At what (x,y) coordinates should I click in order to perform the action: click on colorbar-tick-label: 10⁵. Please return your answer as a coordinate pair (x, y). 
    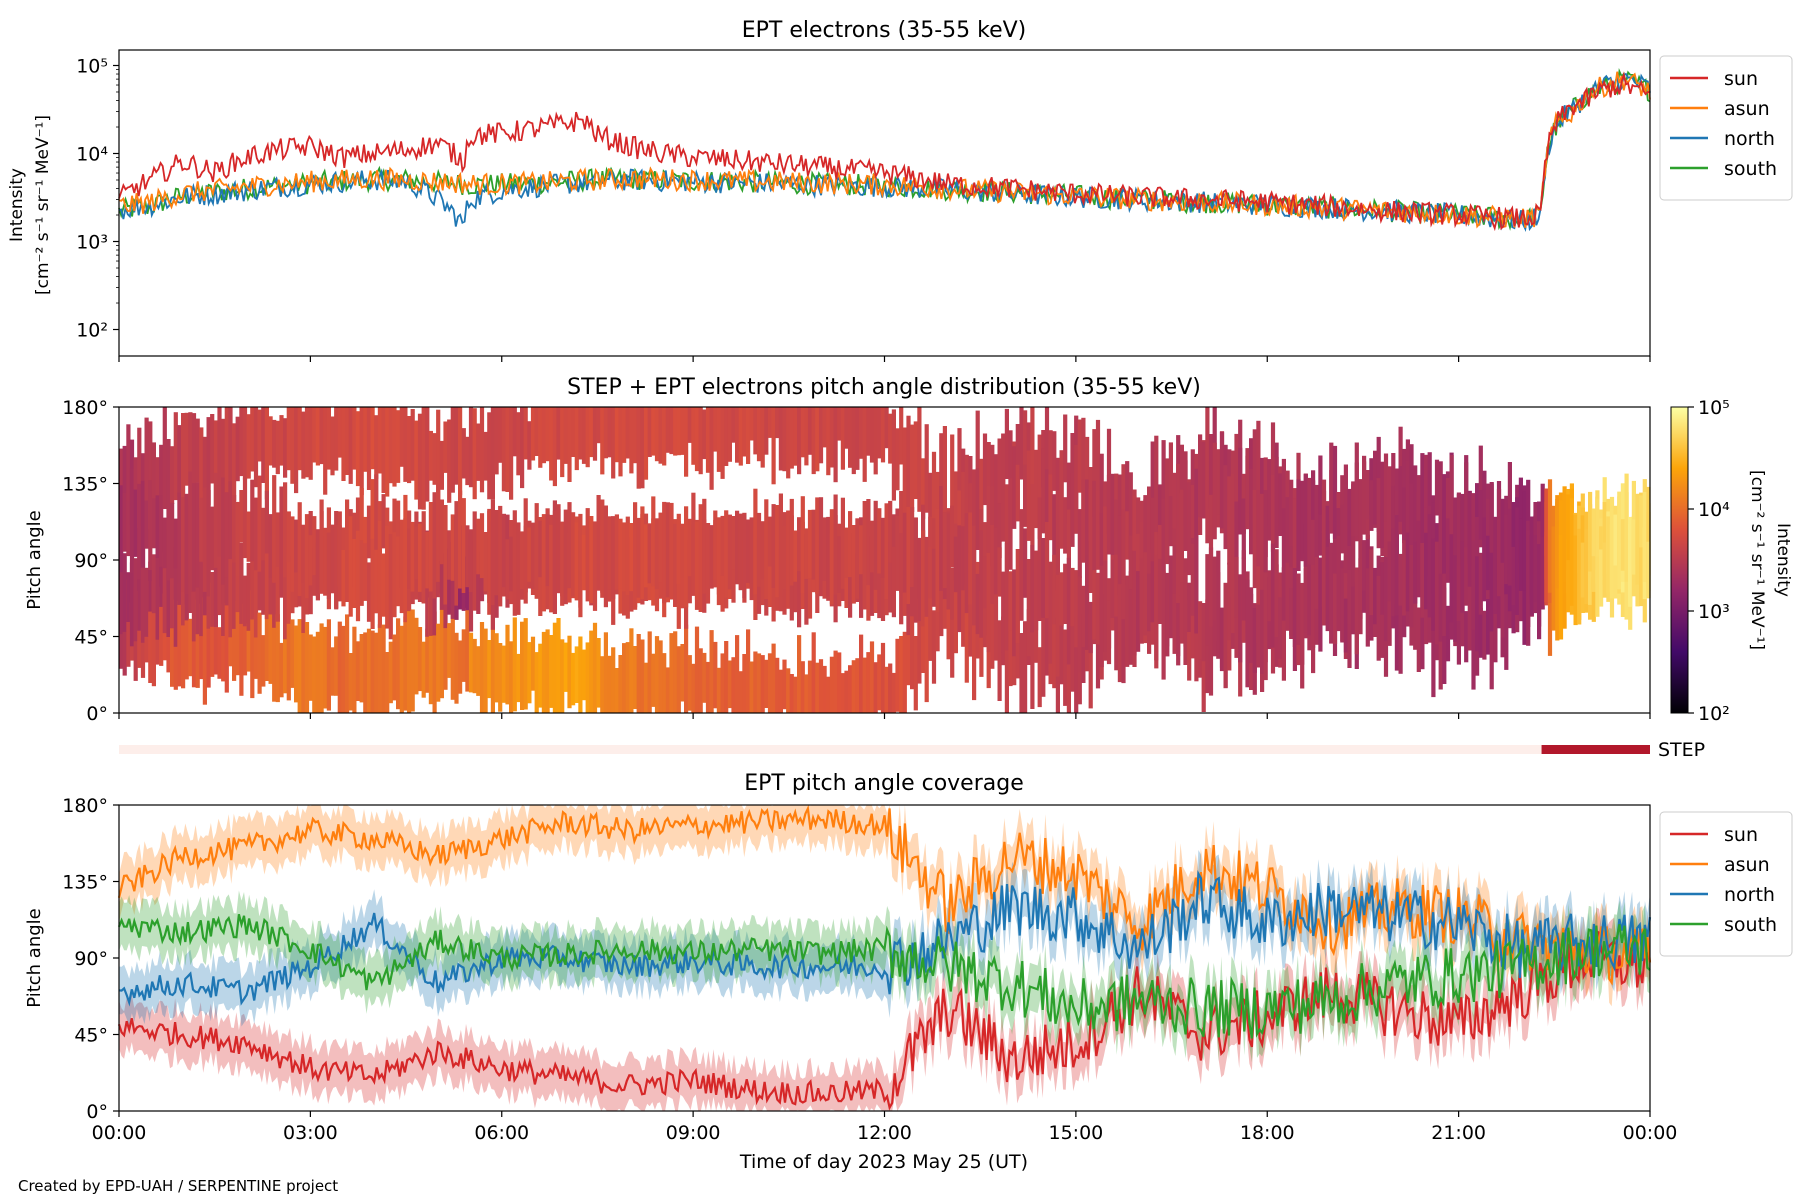
    Looking at the image, I should click on (1714, 408).